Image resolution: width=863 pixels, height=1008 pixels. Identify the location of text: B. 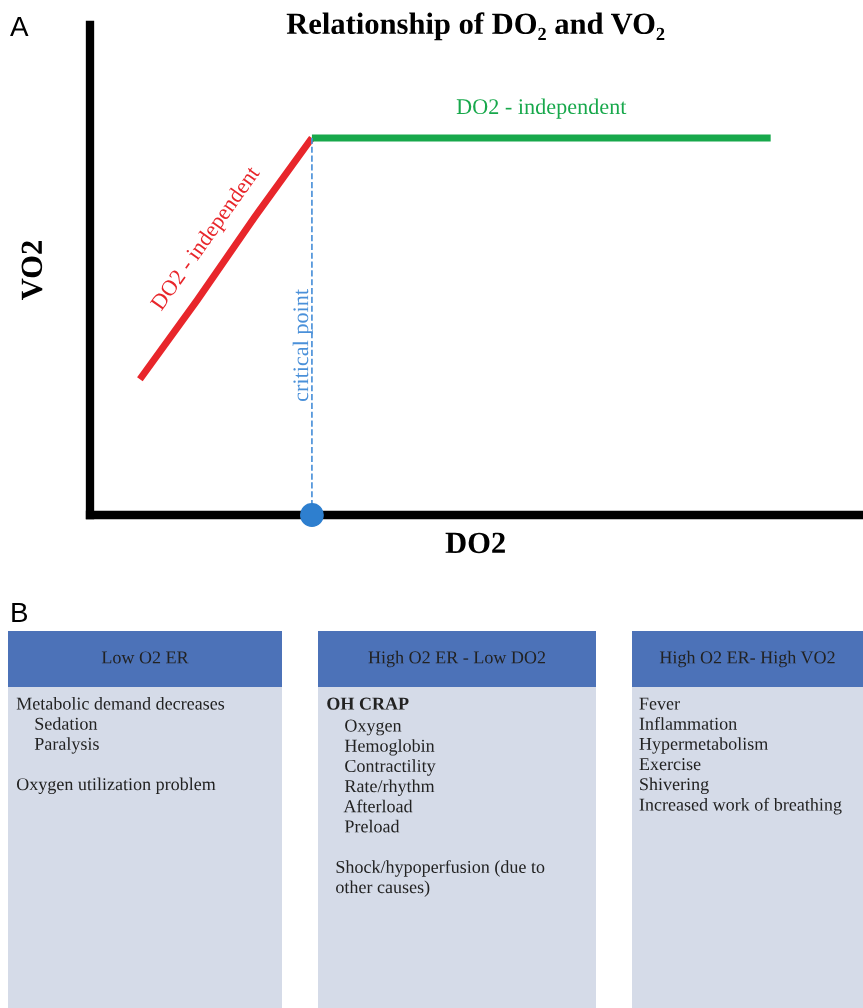
(20, 612).